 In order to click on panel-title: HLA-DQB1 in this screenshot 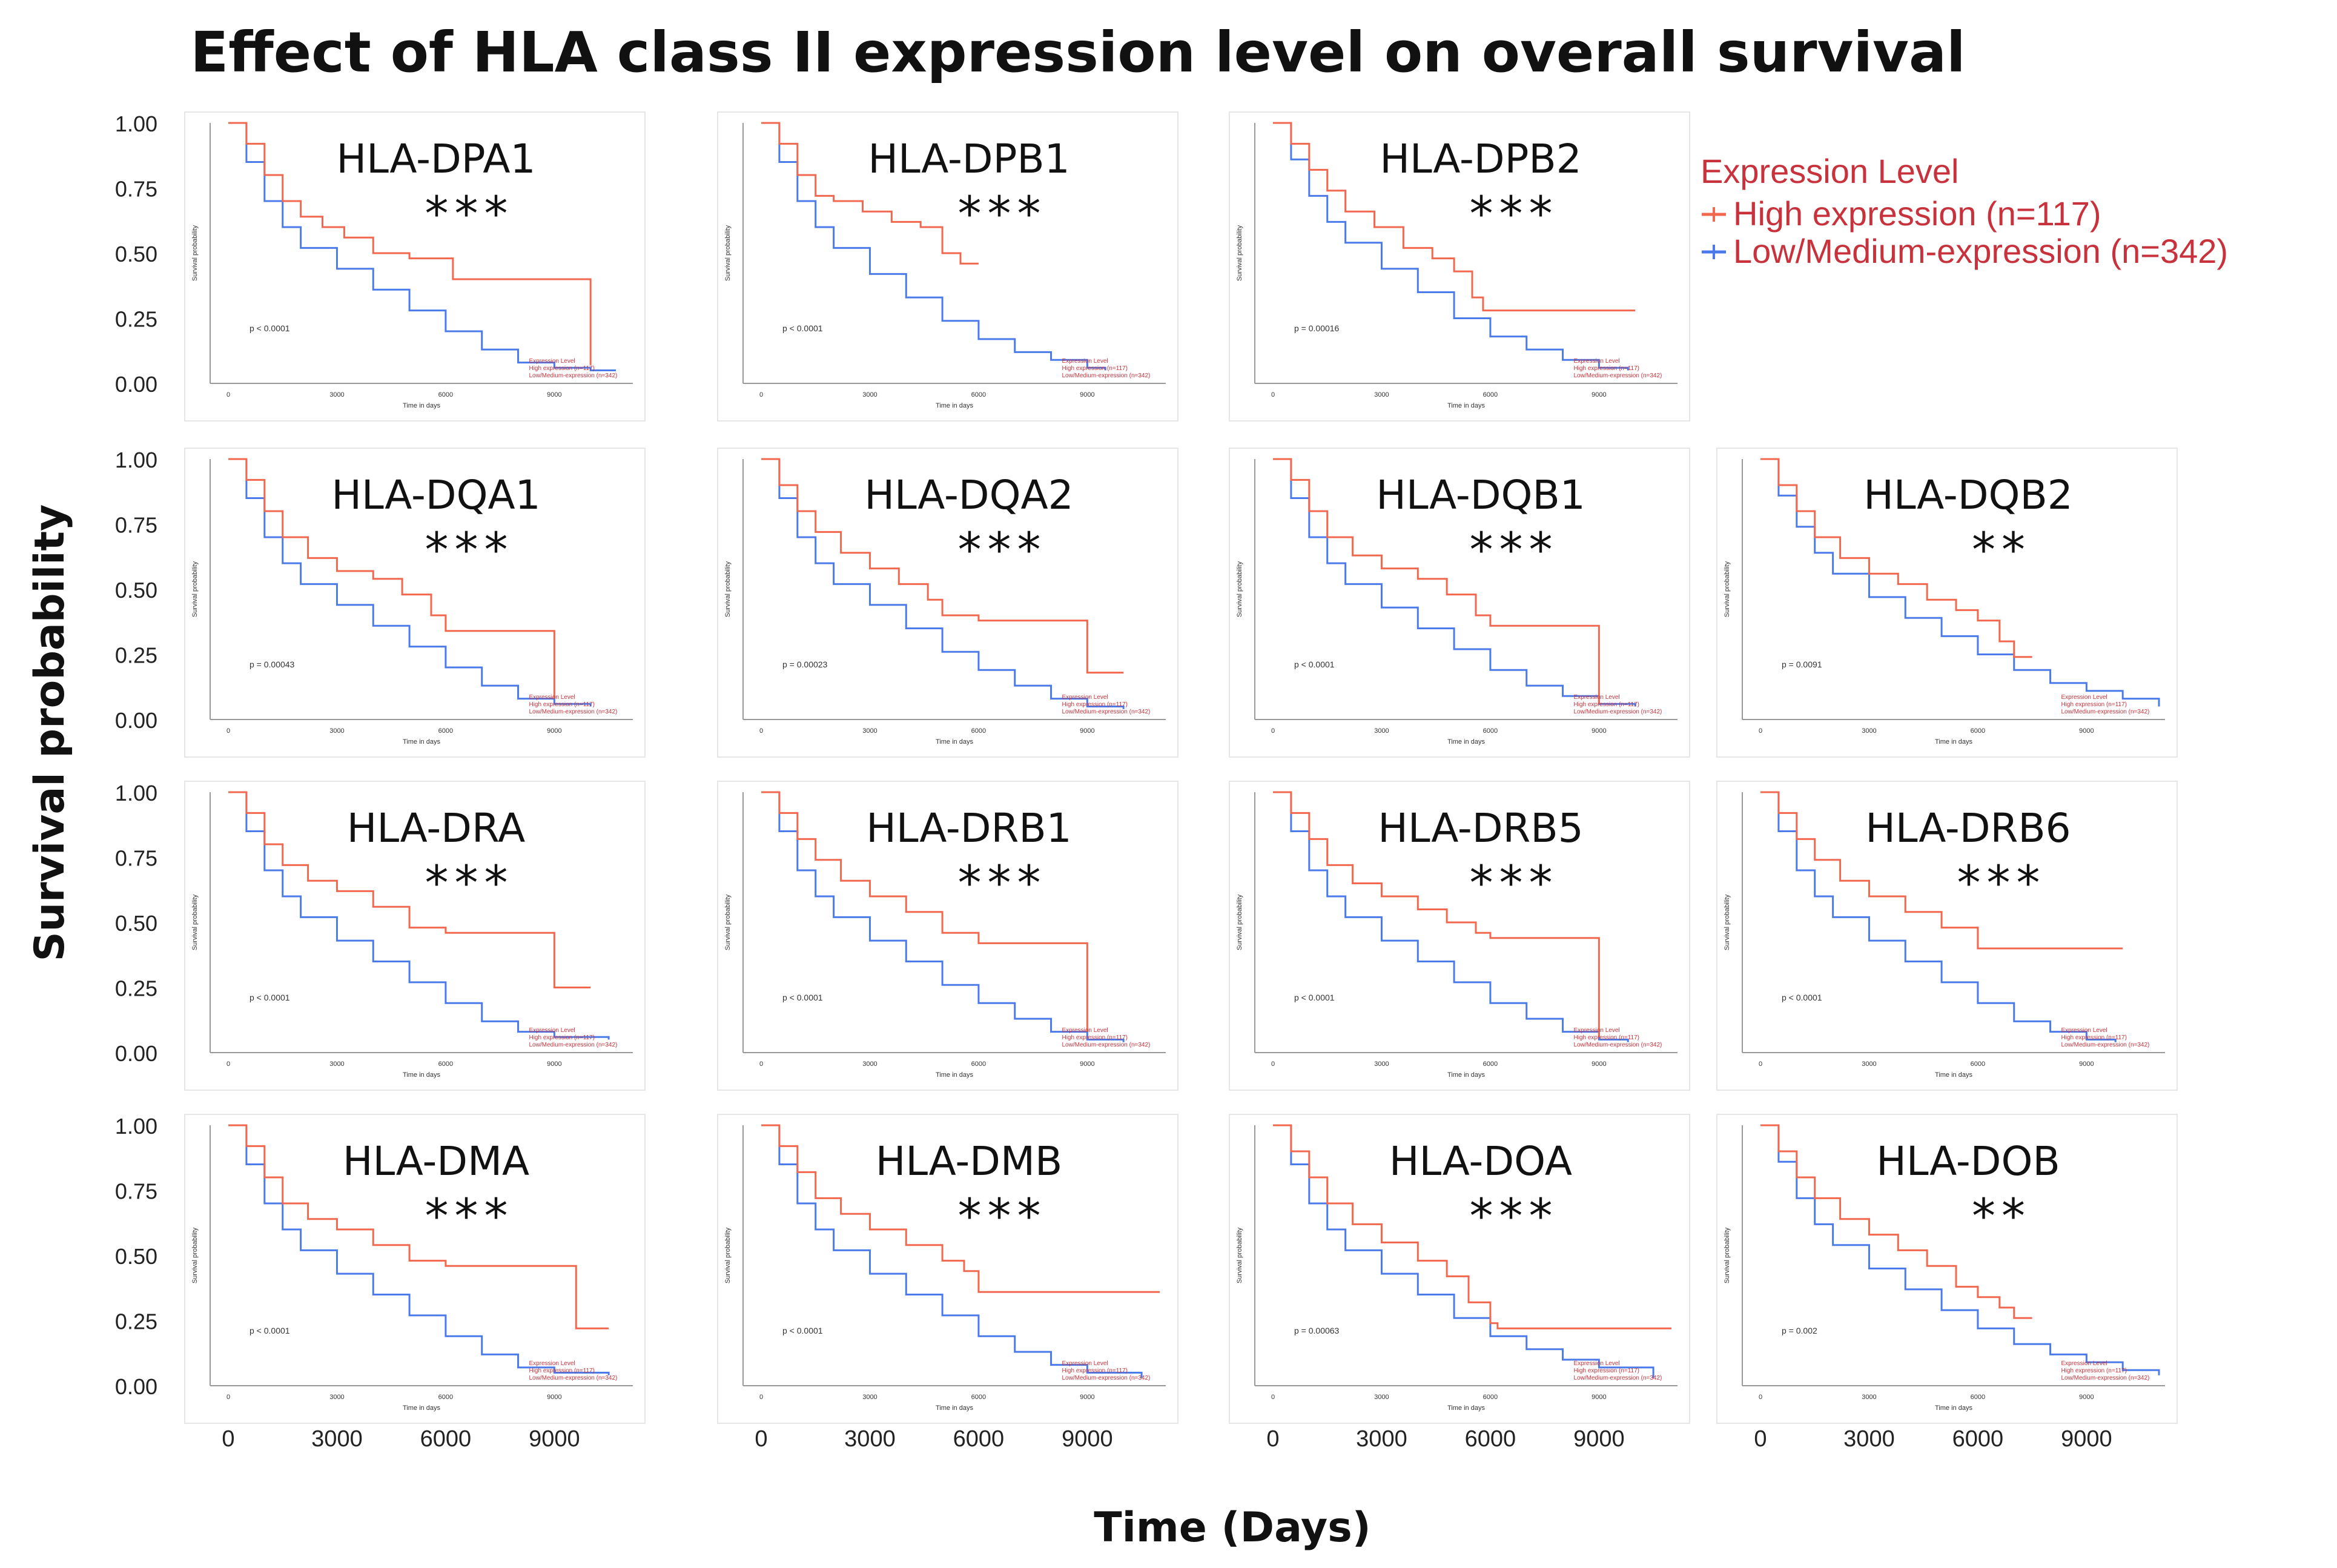, I will do `click(1481, 495)`.